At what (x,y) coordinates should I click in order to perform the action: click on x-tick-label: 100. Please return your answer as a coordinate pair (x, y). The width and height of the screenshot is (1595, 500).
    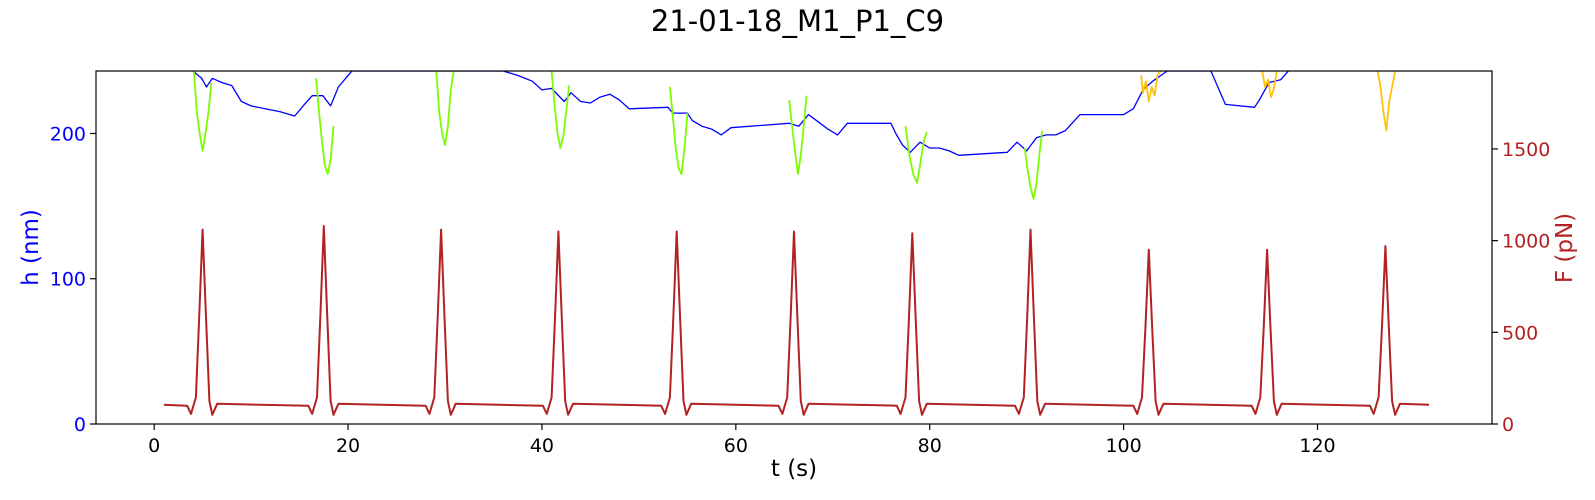
    Looking at the image, I should click on (1123, 446).